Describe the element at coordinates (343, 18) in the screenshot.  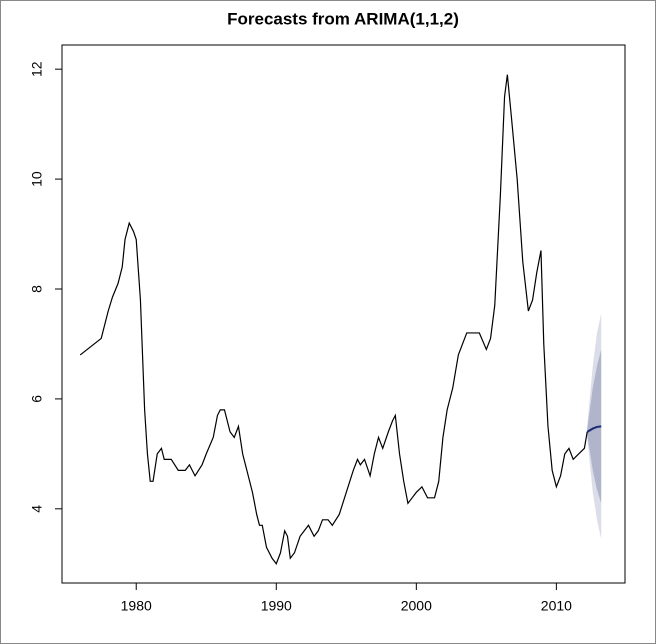
I see `chart-title: Forecasts from ARIMA(1,1,2)` at that location.